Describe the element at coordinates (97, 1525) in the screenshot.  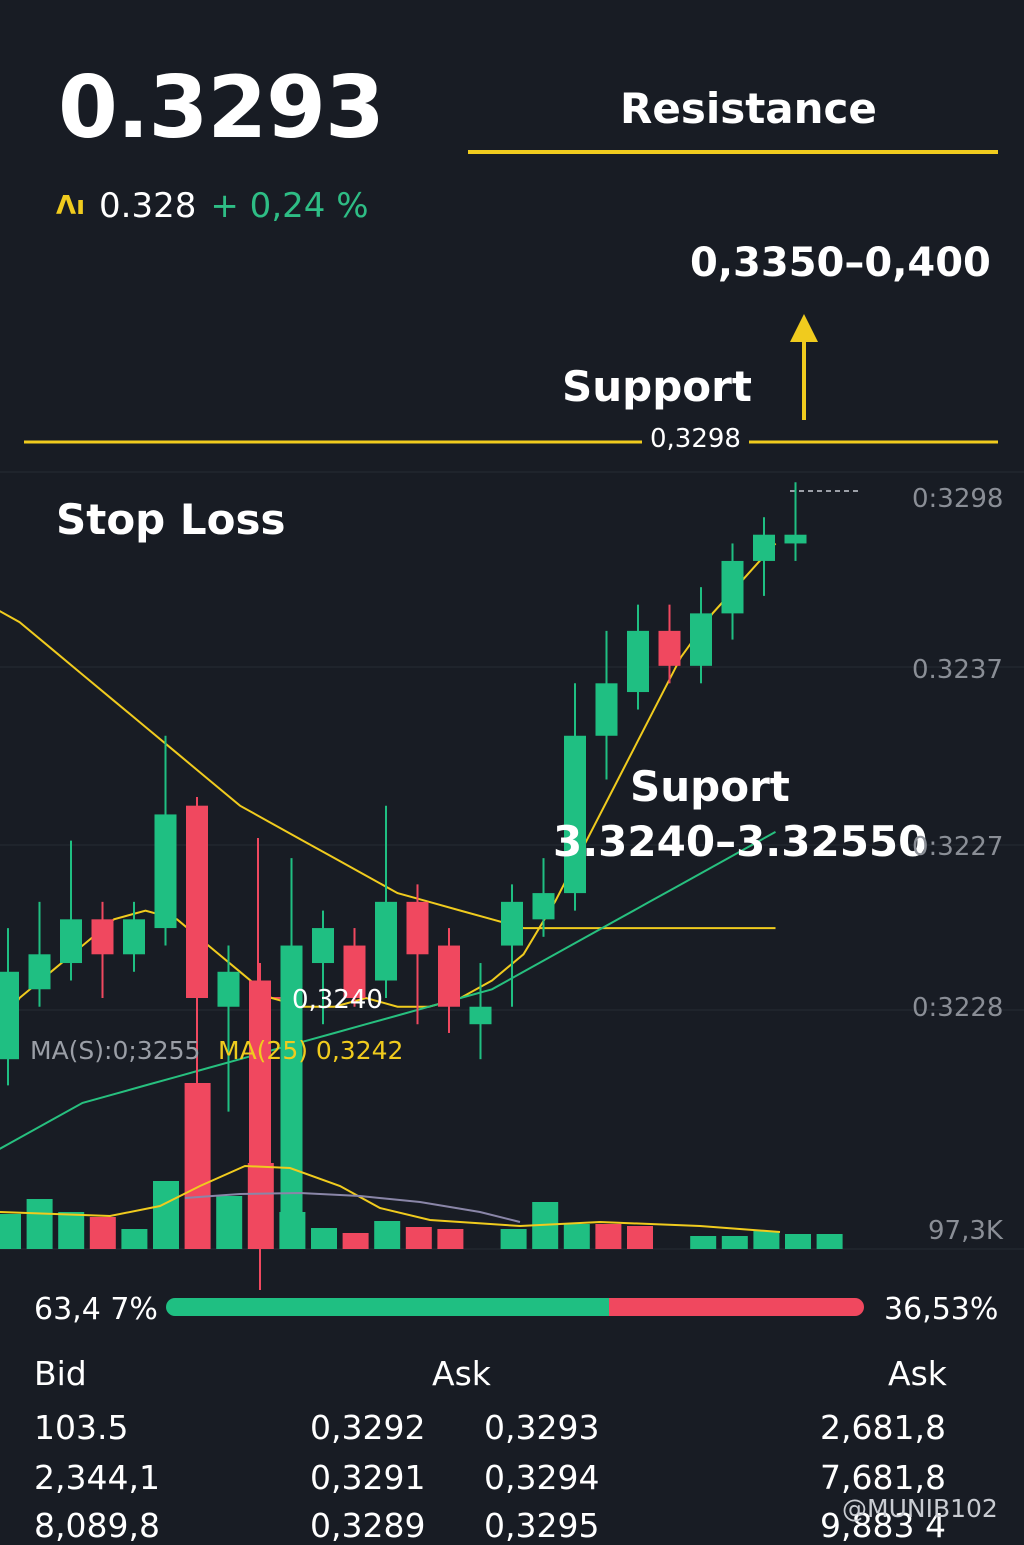
I see `bid-qty: 8,089,8` at that location.